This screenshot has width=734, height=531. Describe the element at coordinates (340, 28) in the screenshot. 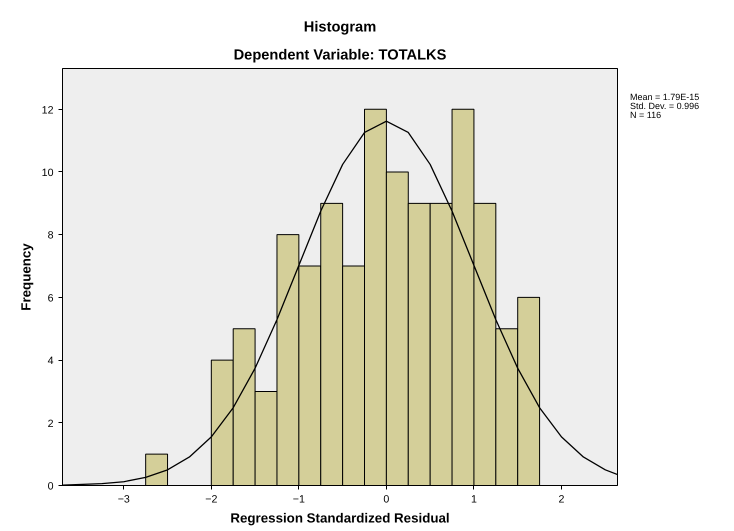

I see `chart-title: Histogram` at that location.